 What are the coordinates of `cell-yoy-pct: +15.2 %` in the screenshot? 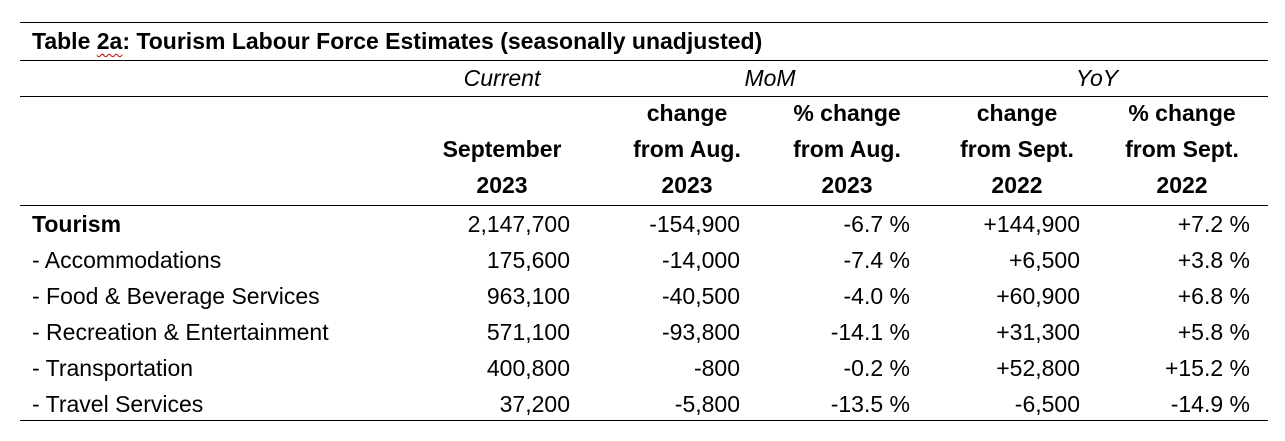 It's located at (1207, 368).